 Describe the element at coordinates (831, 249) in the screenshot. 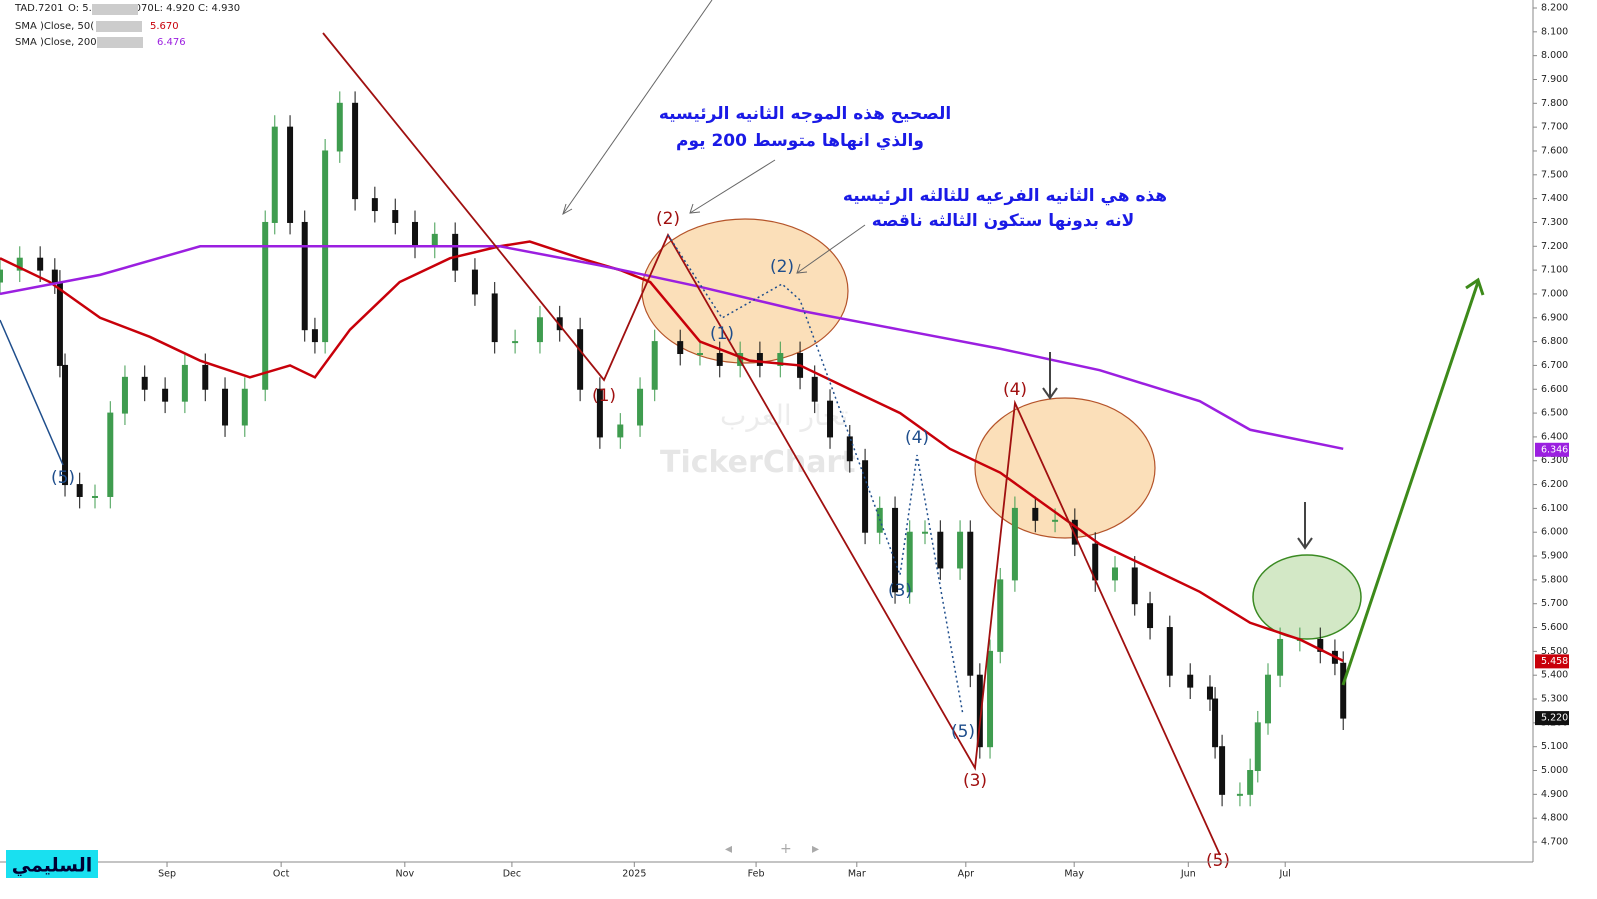

I see `arrow` at that location.